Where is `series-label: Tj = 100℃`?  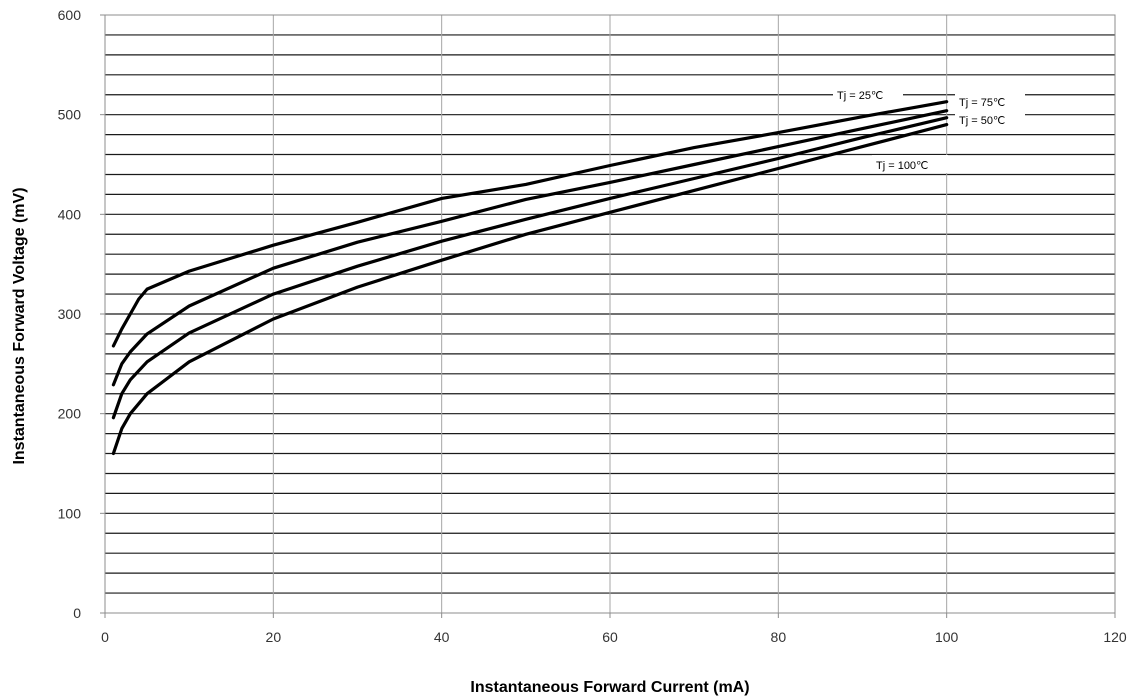
series-label: Tj = 100℃ is located at coordinates (902, 166).